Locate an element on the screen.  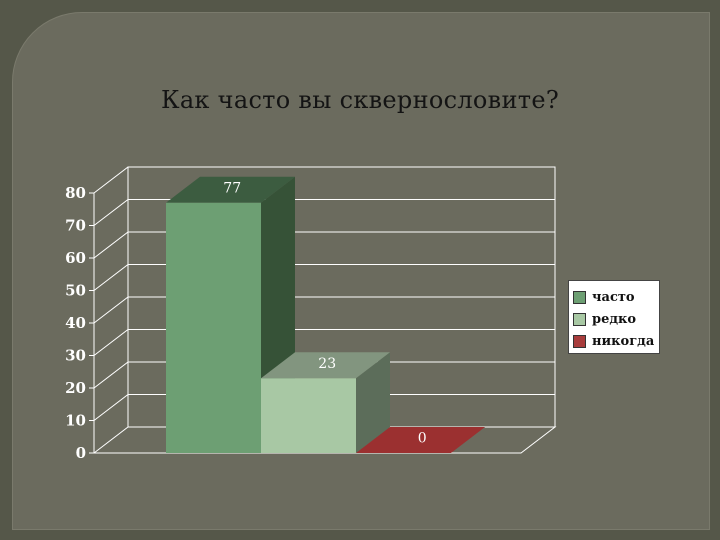
legend-label: часто is located at coordinates (613, 297).